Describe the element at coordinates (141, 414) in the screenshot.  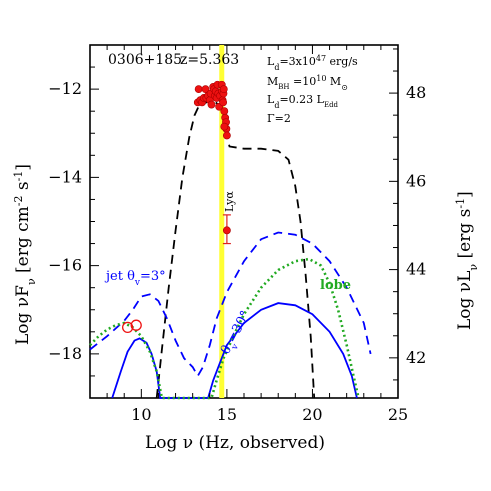
I see `x-tick-label-10: 10` at that location.